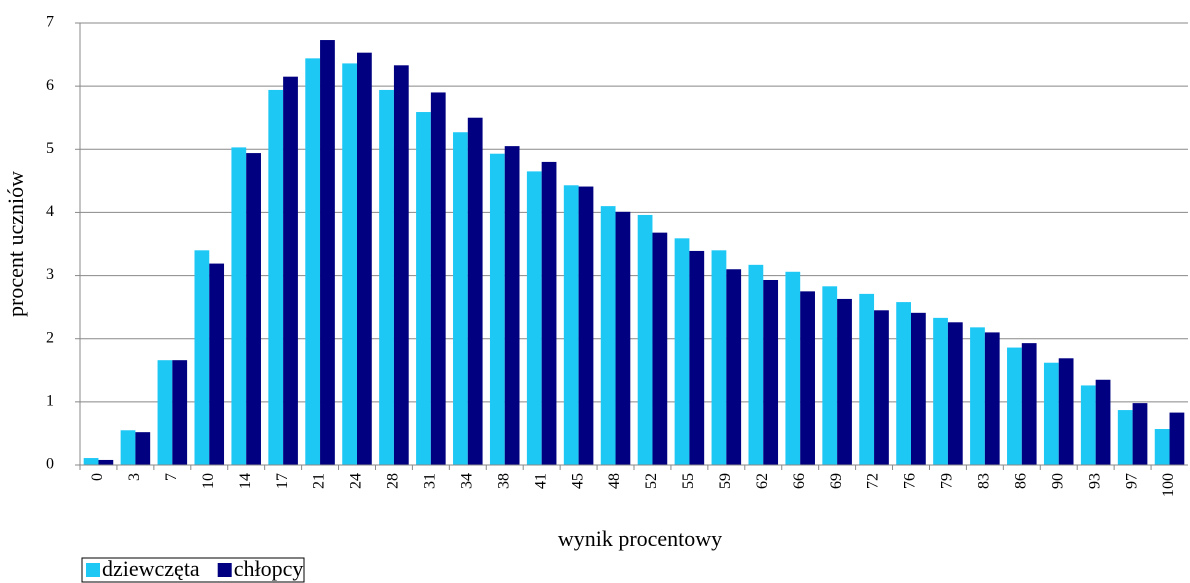 Image resolution: width=1190 pixels, height=583 pixels. Describe the element at coordinates (430, 481) in the screenshot. I see `x-tick-label: 31` at that location.